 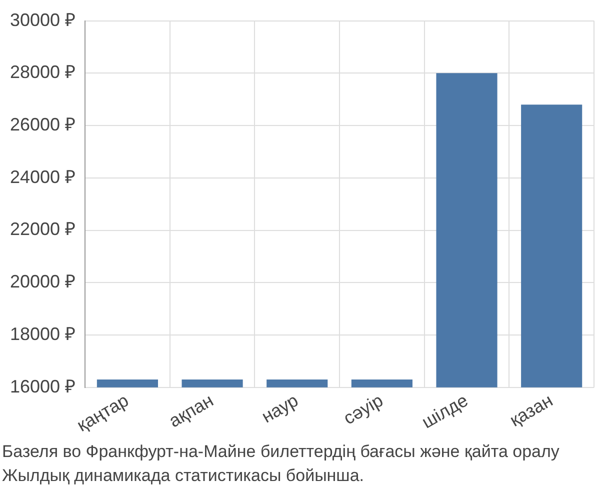 I want to click on y-tick-label: 24000 ₽, so click(x=43, y=176).